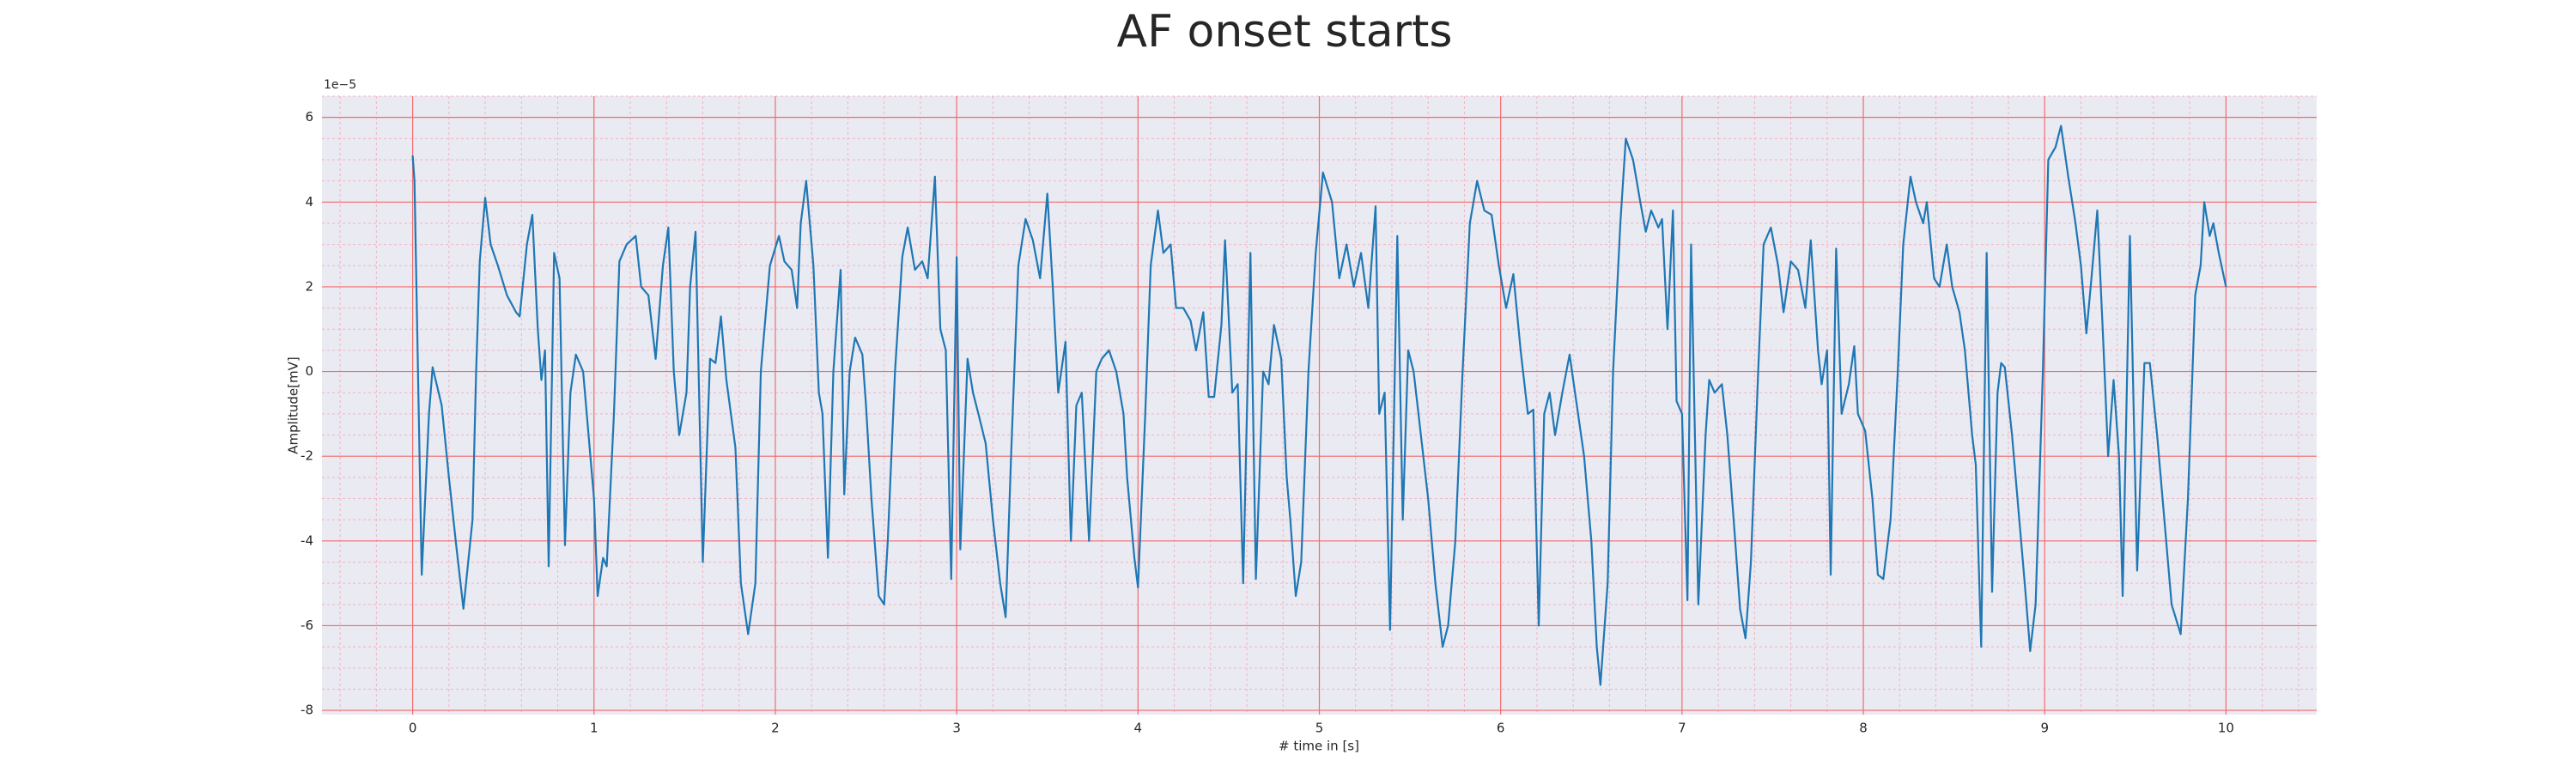  Describe the element at coordinates (309, 286) in the screenshot. I see `y-tick-label: 2` at that location.